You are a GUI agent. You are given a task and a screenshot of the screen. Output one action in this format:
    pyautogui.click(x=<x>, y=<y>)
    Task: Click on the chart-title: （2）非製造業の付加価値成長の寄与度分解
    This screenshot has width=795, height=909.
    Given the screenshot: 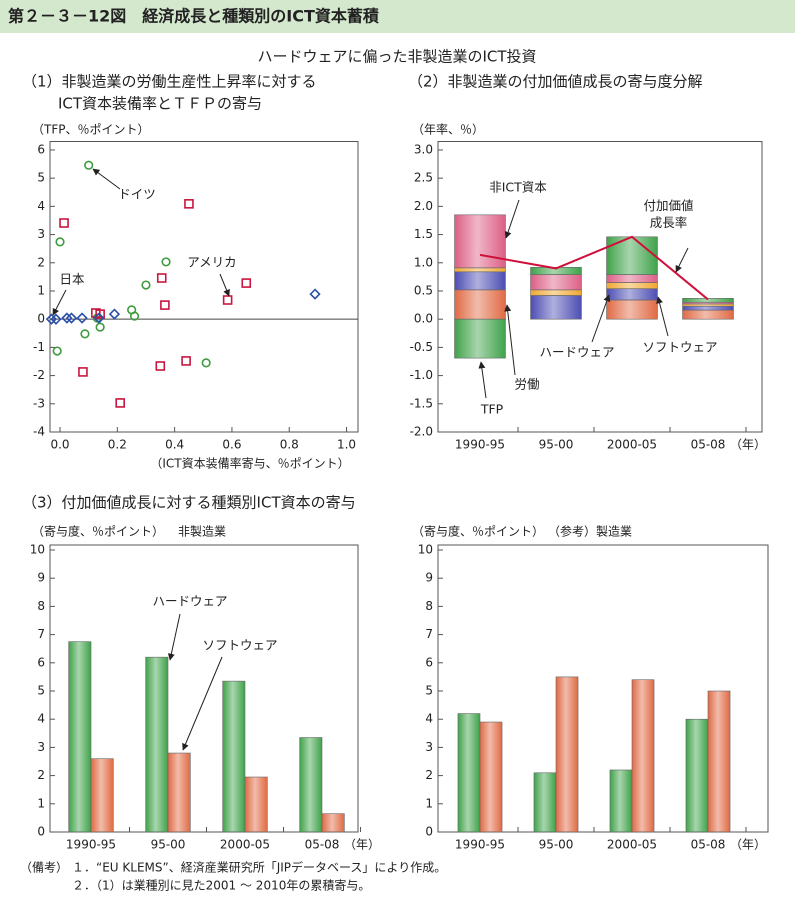 What is the action you would take?
    pyautogui.click(x=555, y=82)
    